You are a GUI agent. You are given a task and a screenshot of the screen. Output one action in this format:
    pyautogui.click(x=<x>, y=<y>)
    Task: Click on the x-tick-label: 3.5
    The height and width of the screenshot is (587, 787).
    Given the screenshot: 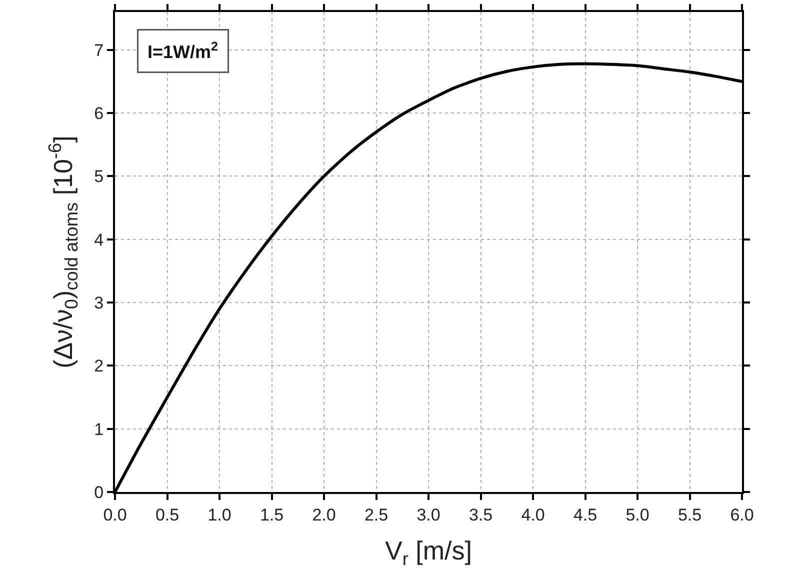 What is the action you would take?
    pyautogui.click(x=480, y=514)
    